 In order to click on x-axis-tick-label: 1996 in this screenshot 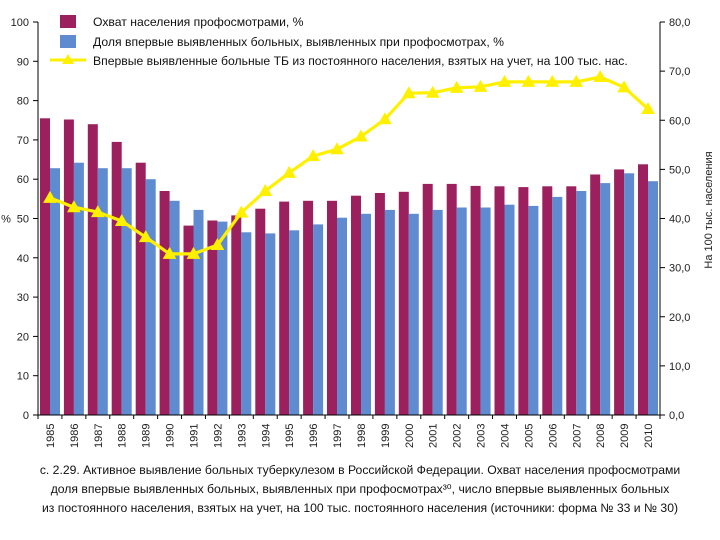, I will do `click(314, 436)`.